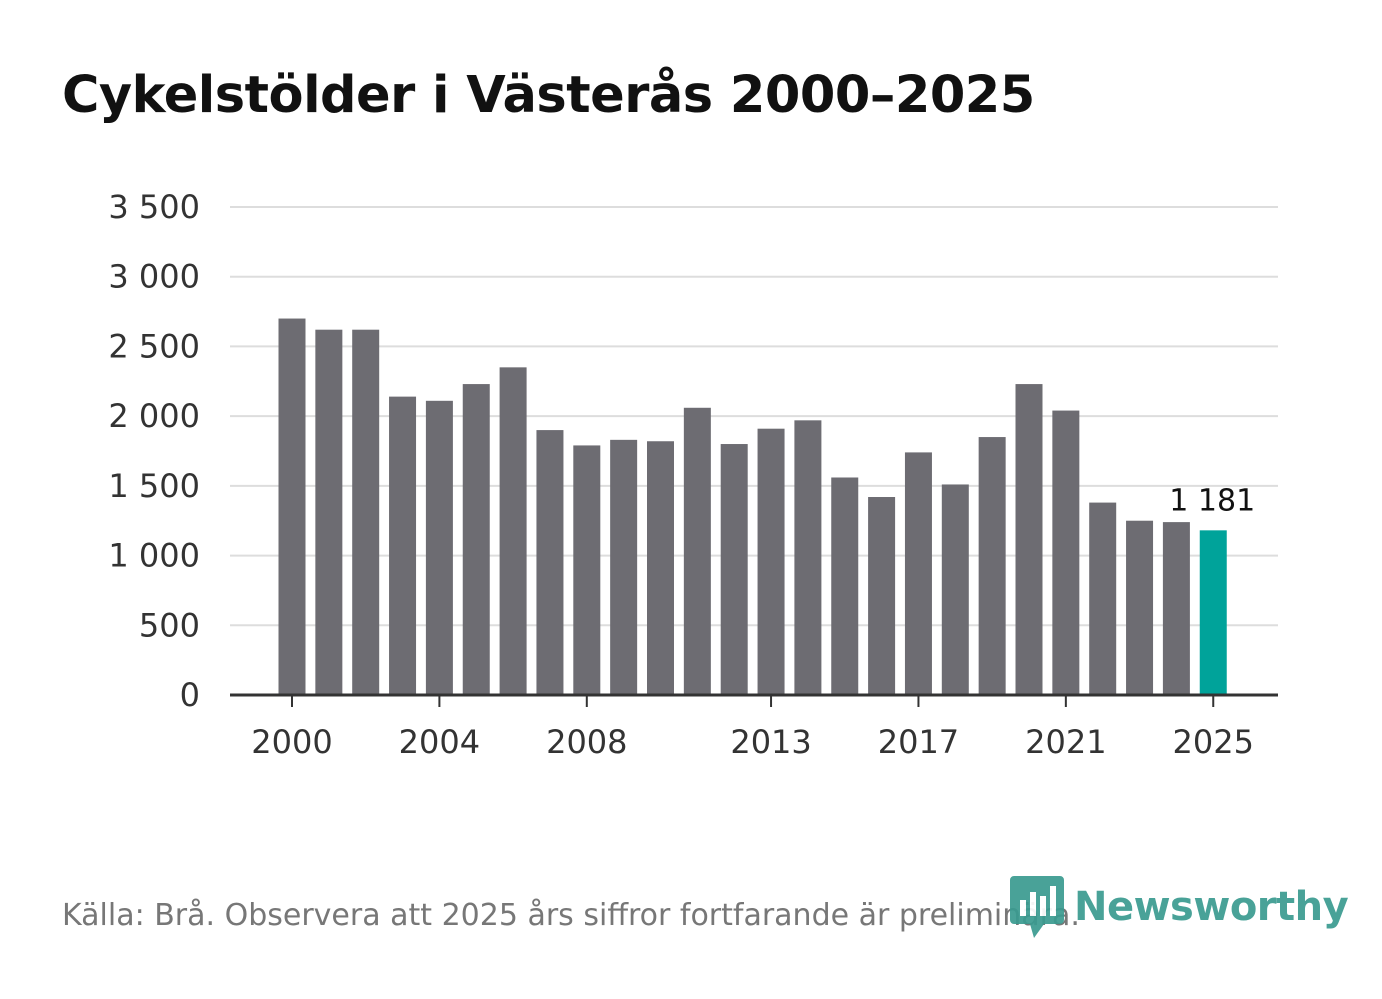 The image size is (1382, 999). Describe the element at coordinates (734, 569) in the screenshot. I see `bar-2012` at that location.